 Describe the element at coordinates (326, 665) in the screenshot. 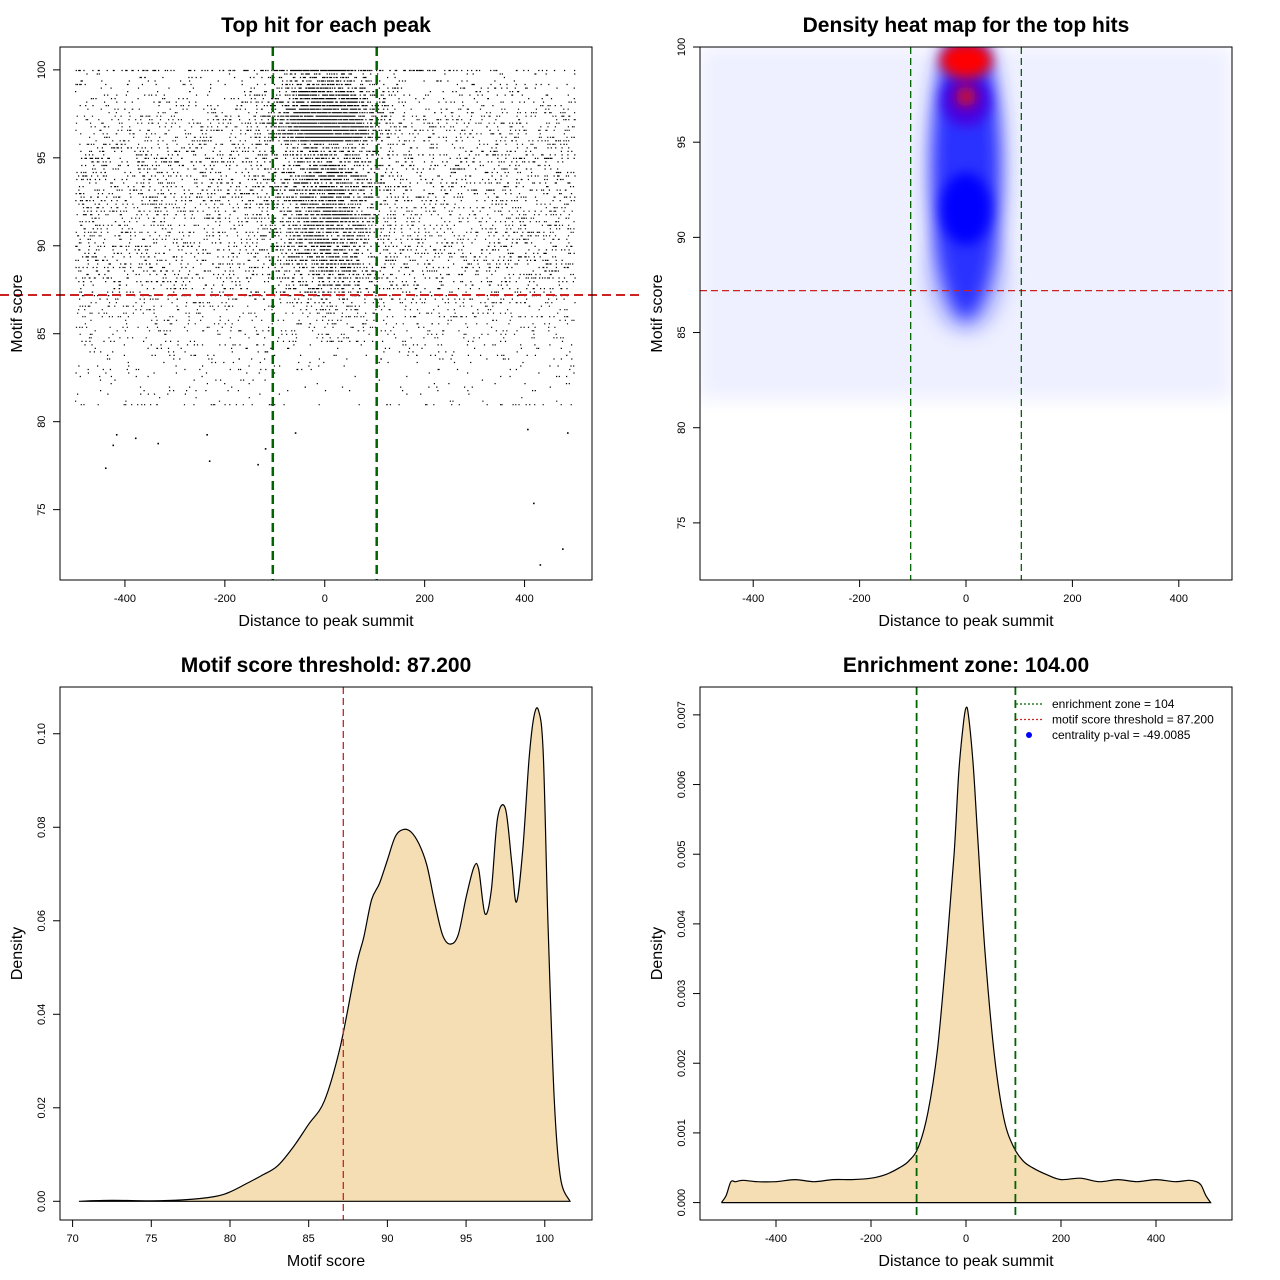

I see `chart-title: Motif score threshold: 87.200` at that location.